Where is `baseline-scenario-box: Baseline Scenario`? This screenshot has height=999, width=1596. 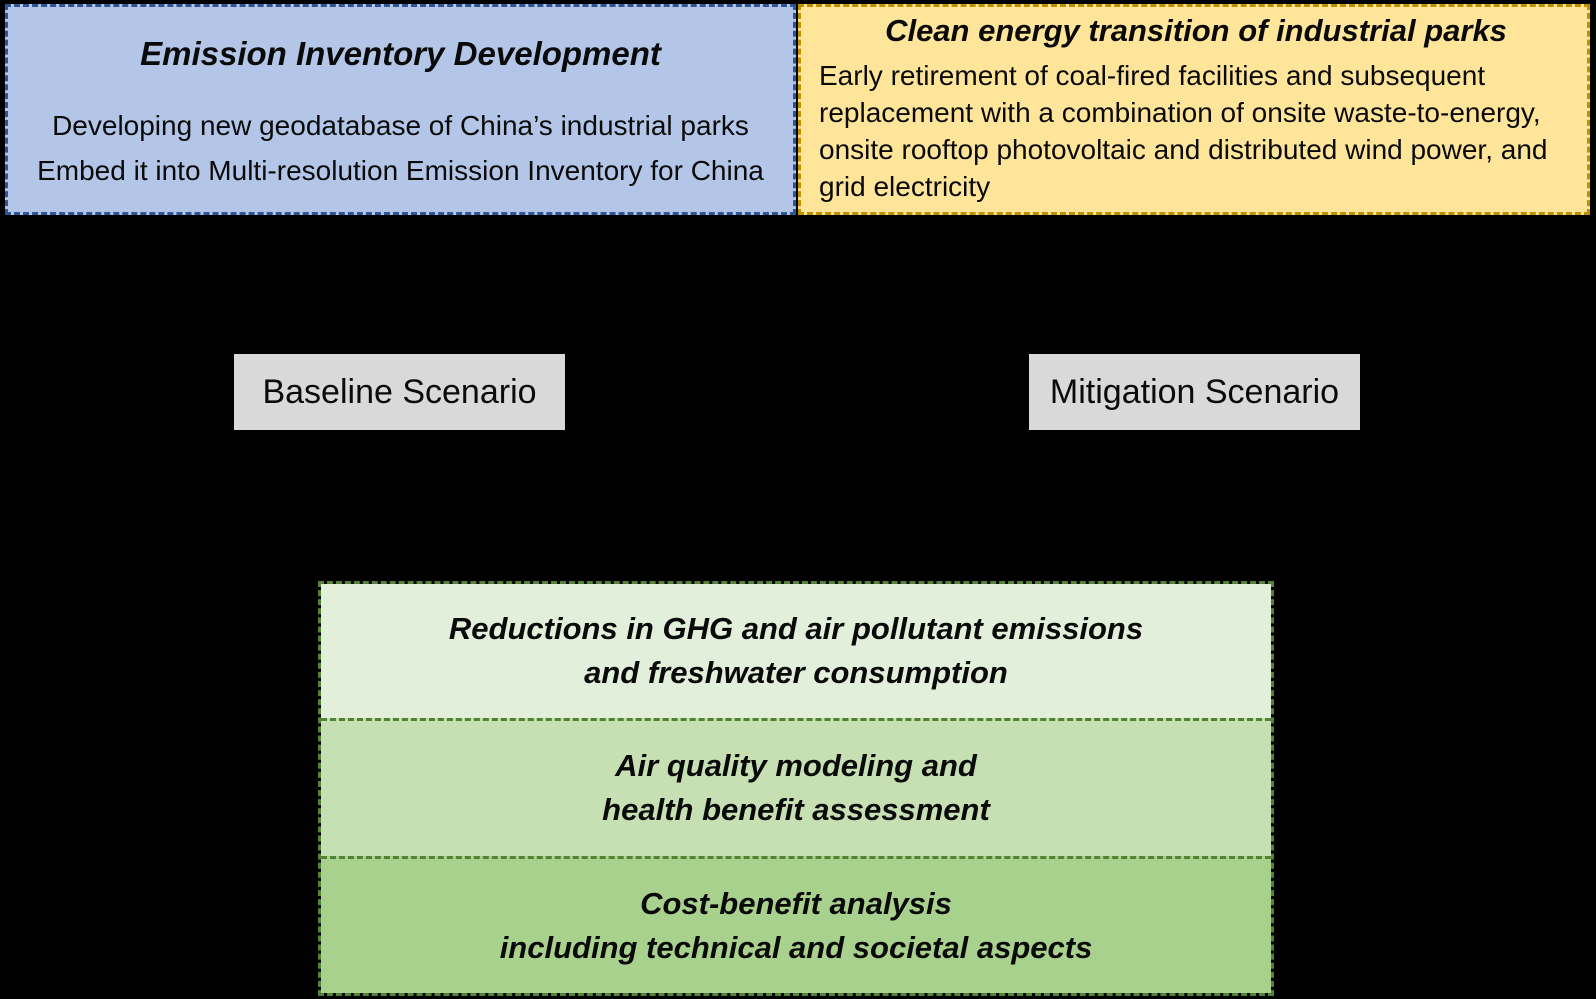 baseline-scenario-box: Baseline Scenario is located at coordinates (399, 392).